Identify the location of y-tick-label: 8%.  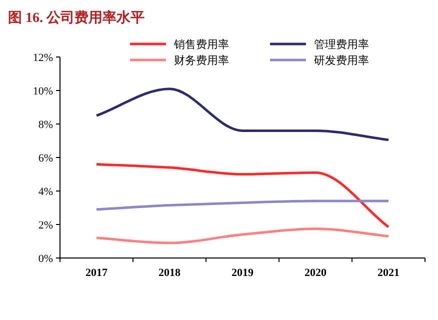
(45, 125).